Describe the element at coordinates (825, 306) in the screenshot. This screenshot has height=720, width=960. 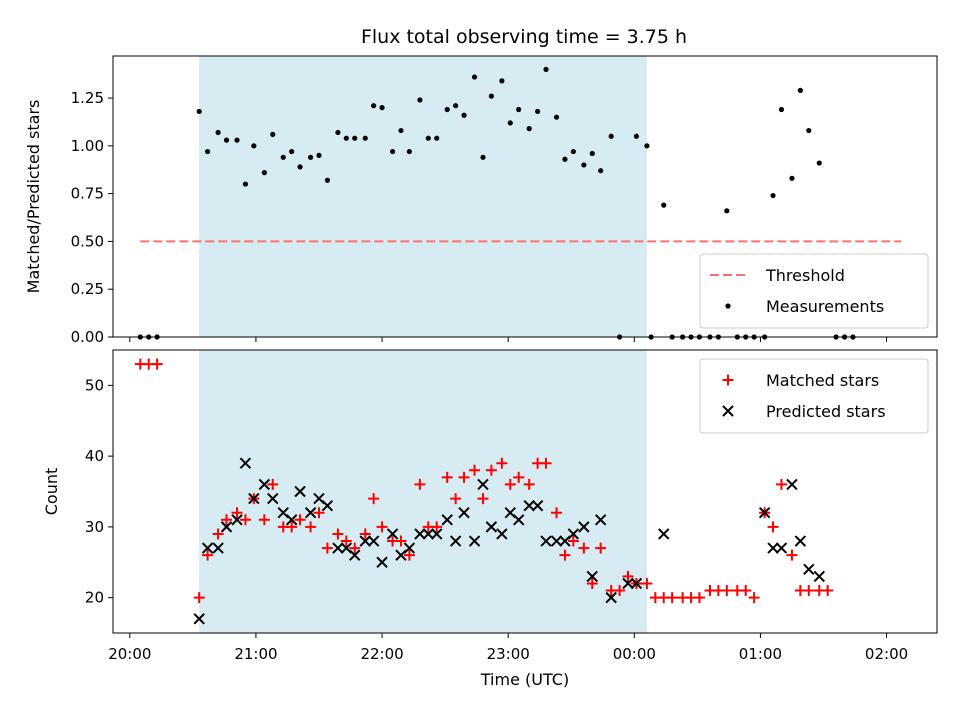
I see `legend-label: Measurements` at that location.